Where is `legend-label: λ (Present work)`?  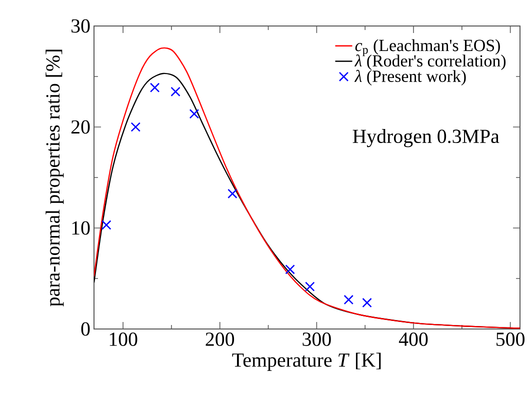
legend-label: λ (Present work) is located at coordinates (410, 78).